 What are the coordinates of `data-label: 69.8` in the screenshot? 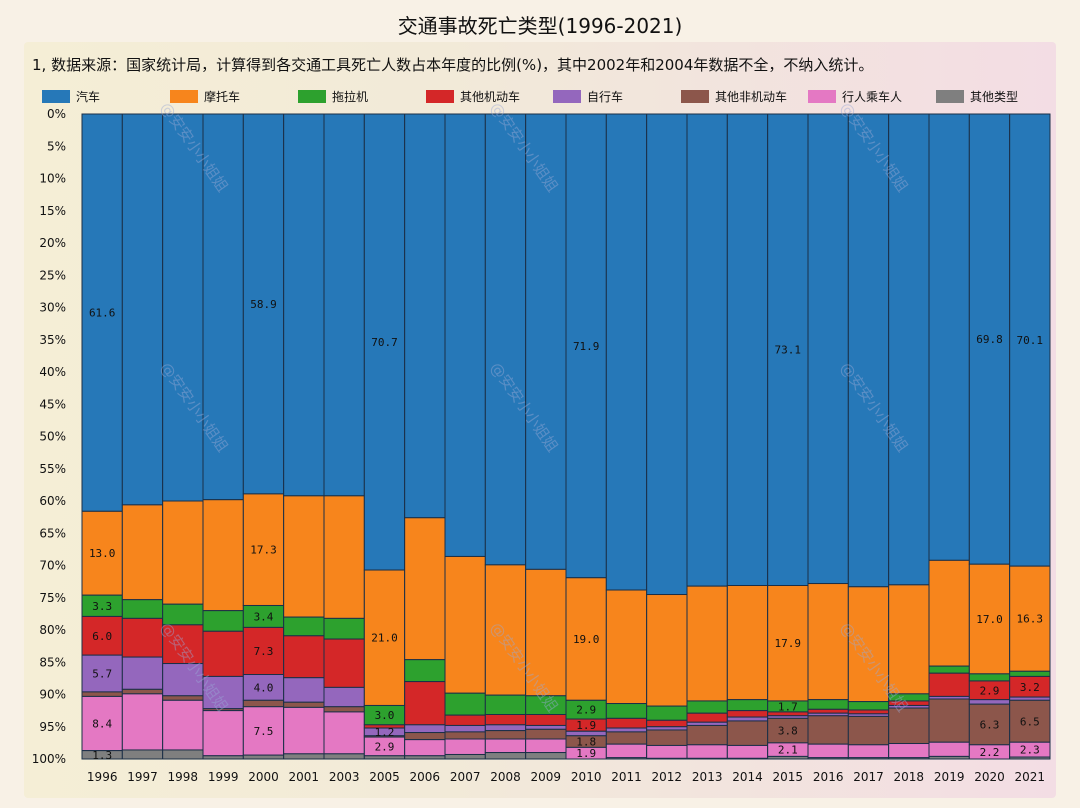 It's located at (989, 339).